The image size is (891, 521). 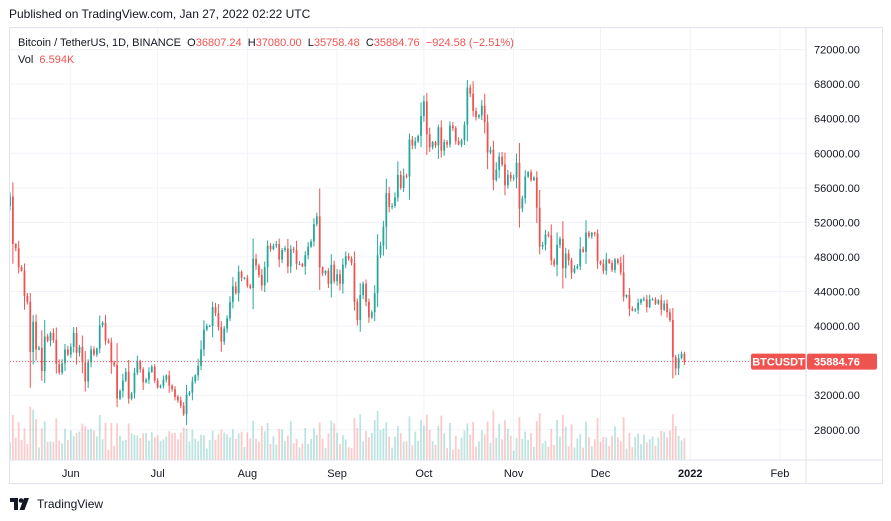 I want to click on time-axis: Jun Jul Aug Sep Oct Nov Dec 2022 Feb, so click(x=446, y=469).